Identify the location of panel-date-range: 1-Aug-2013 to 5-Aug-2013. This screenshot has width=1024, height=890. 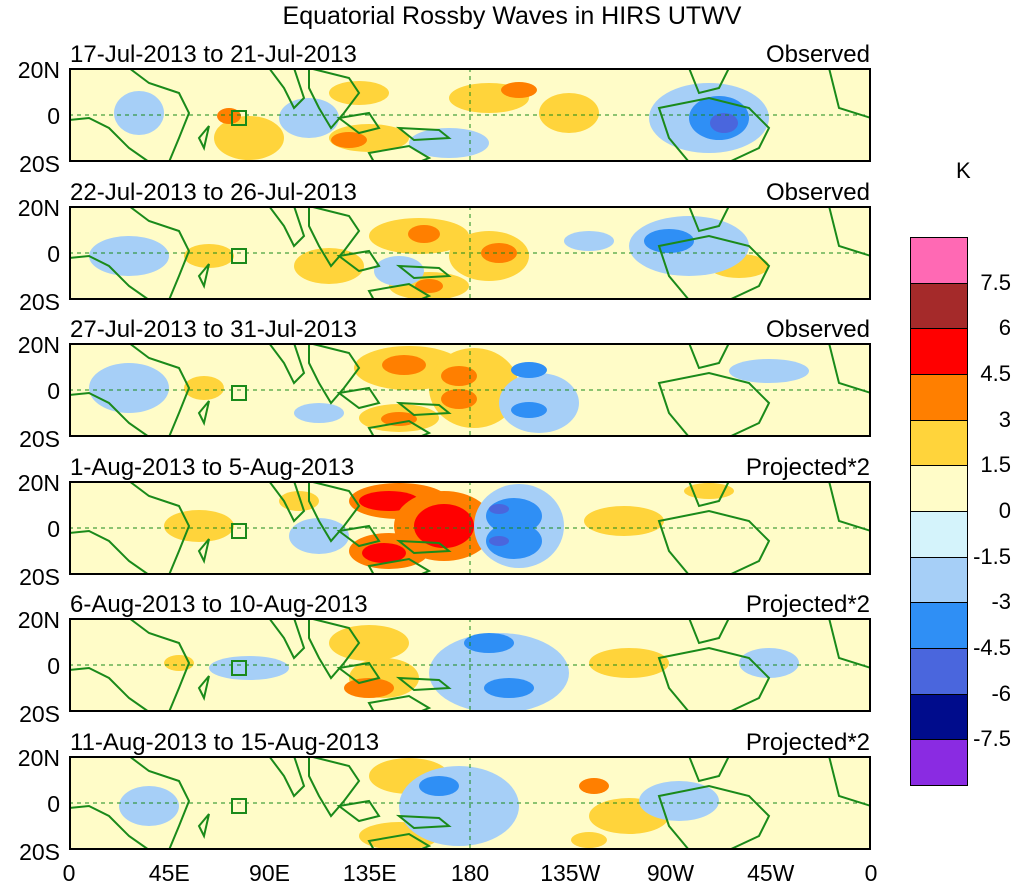
(212, 467).